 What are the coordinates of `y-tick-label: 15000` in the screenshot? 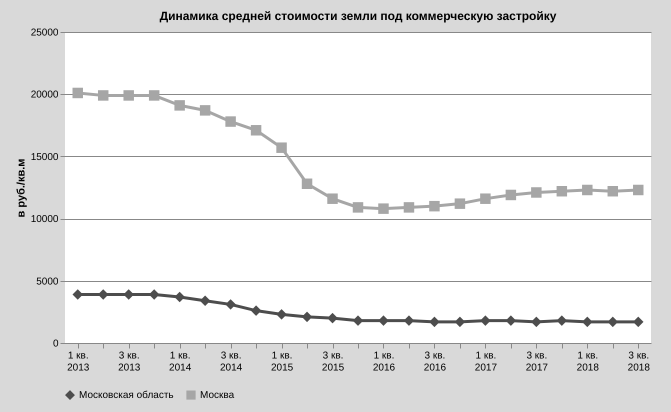 It's located at (44, 157).